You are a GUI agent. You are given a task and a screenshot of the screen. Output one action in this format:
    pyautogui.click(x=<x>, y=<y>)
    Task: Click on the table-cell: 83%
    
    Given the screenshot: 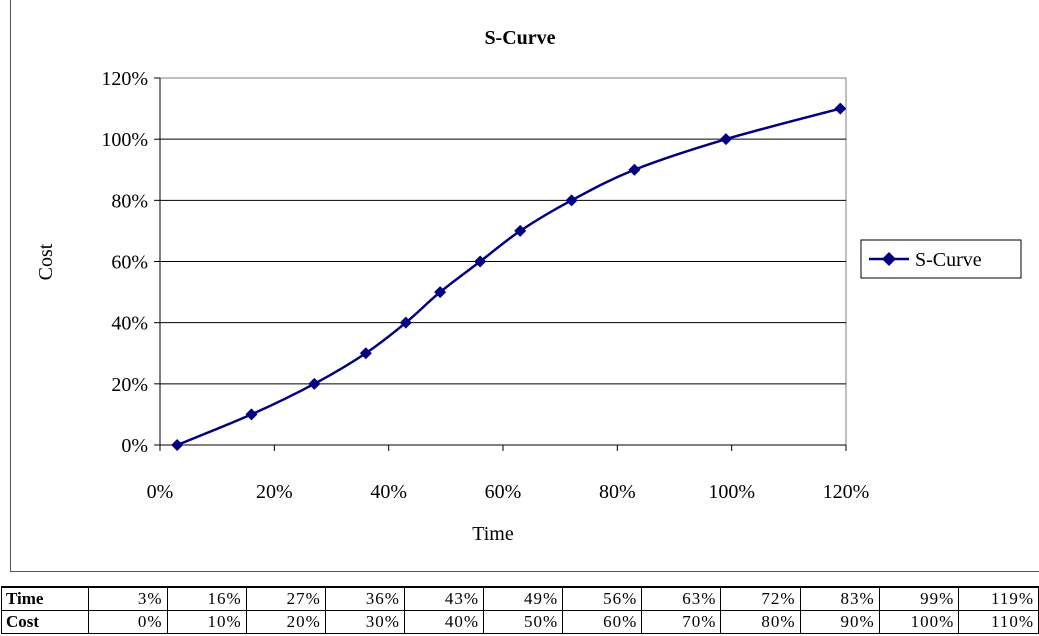 What is the action you would take?
    pyautogui.click(x=839, y=598)
    